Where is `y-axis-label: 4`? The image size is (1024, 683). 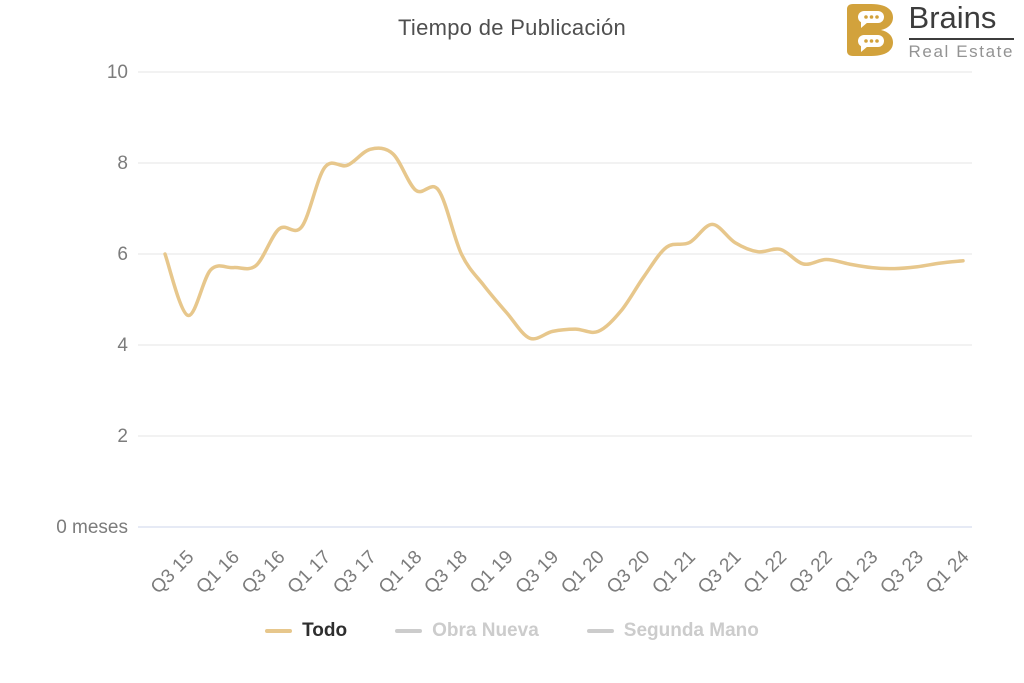
y-axis-label: 4 is located at coordinates (122, 345).